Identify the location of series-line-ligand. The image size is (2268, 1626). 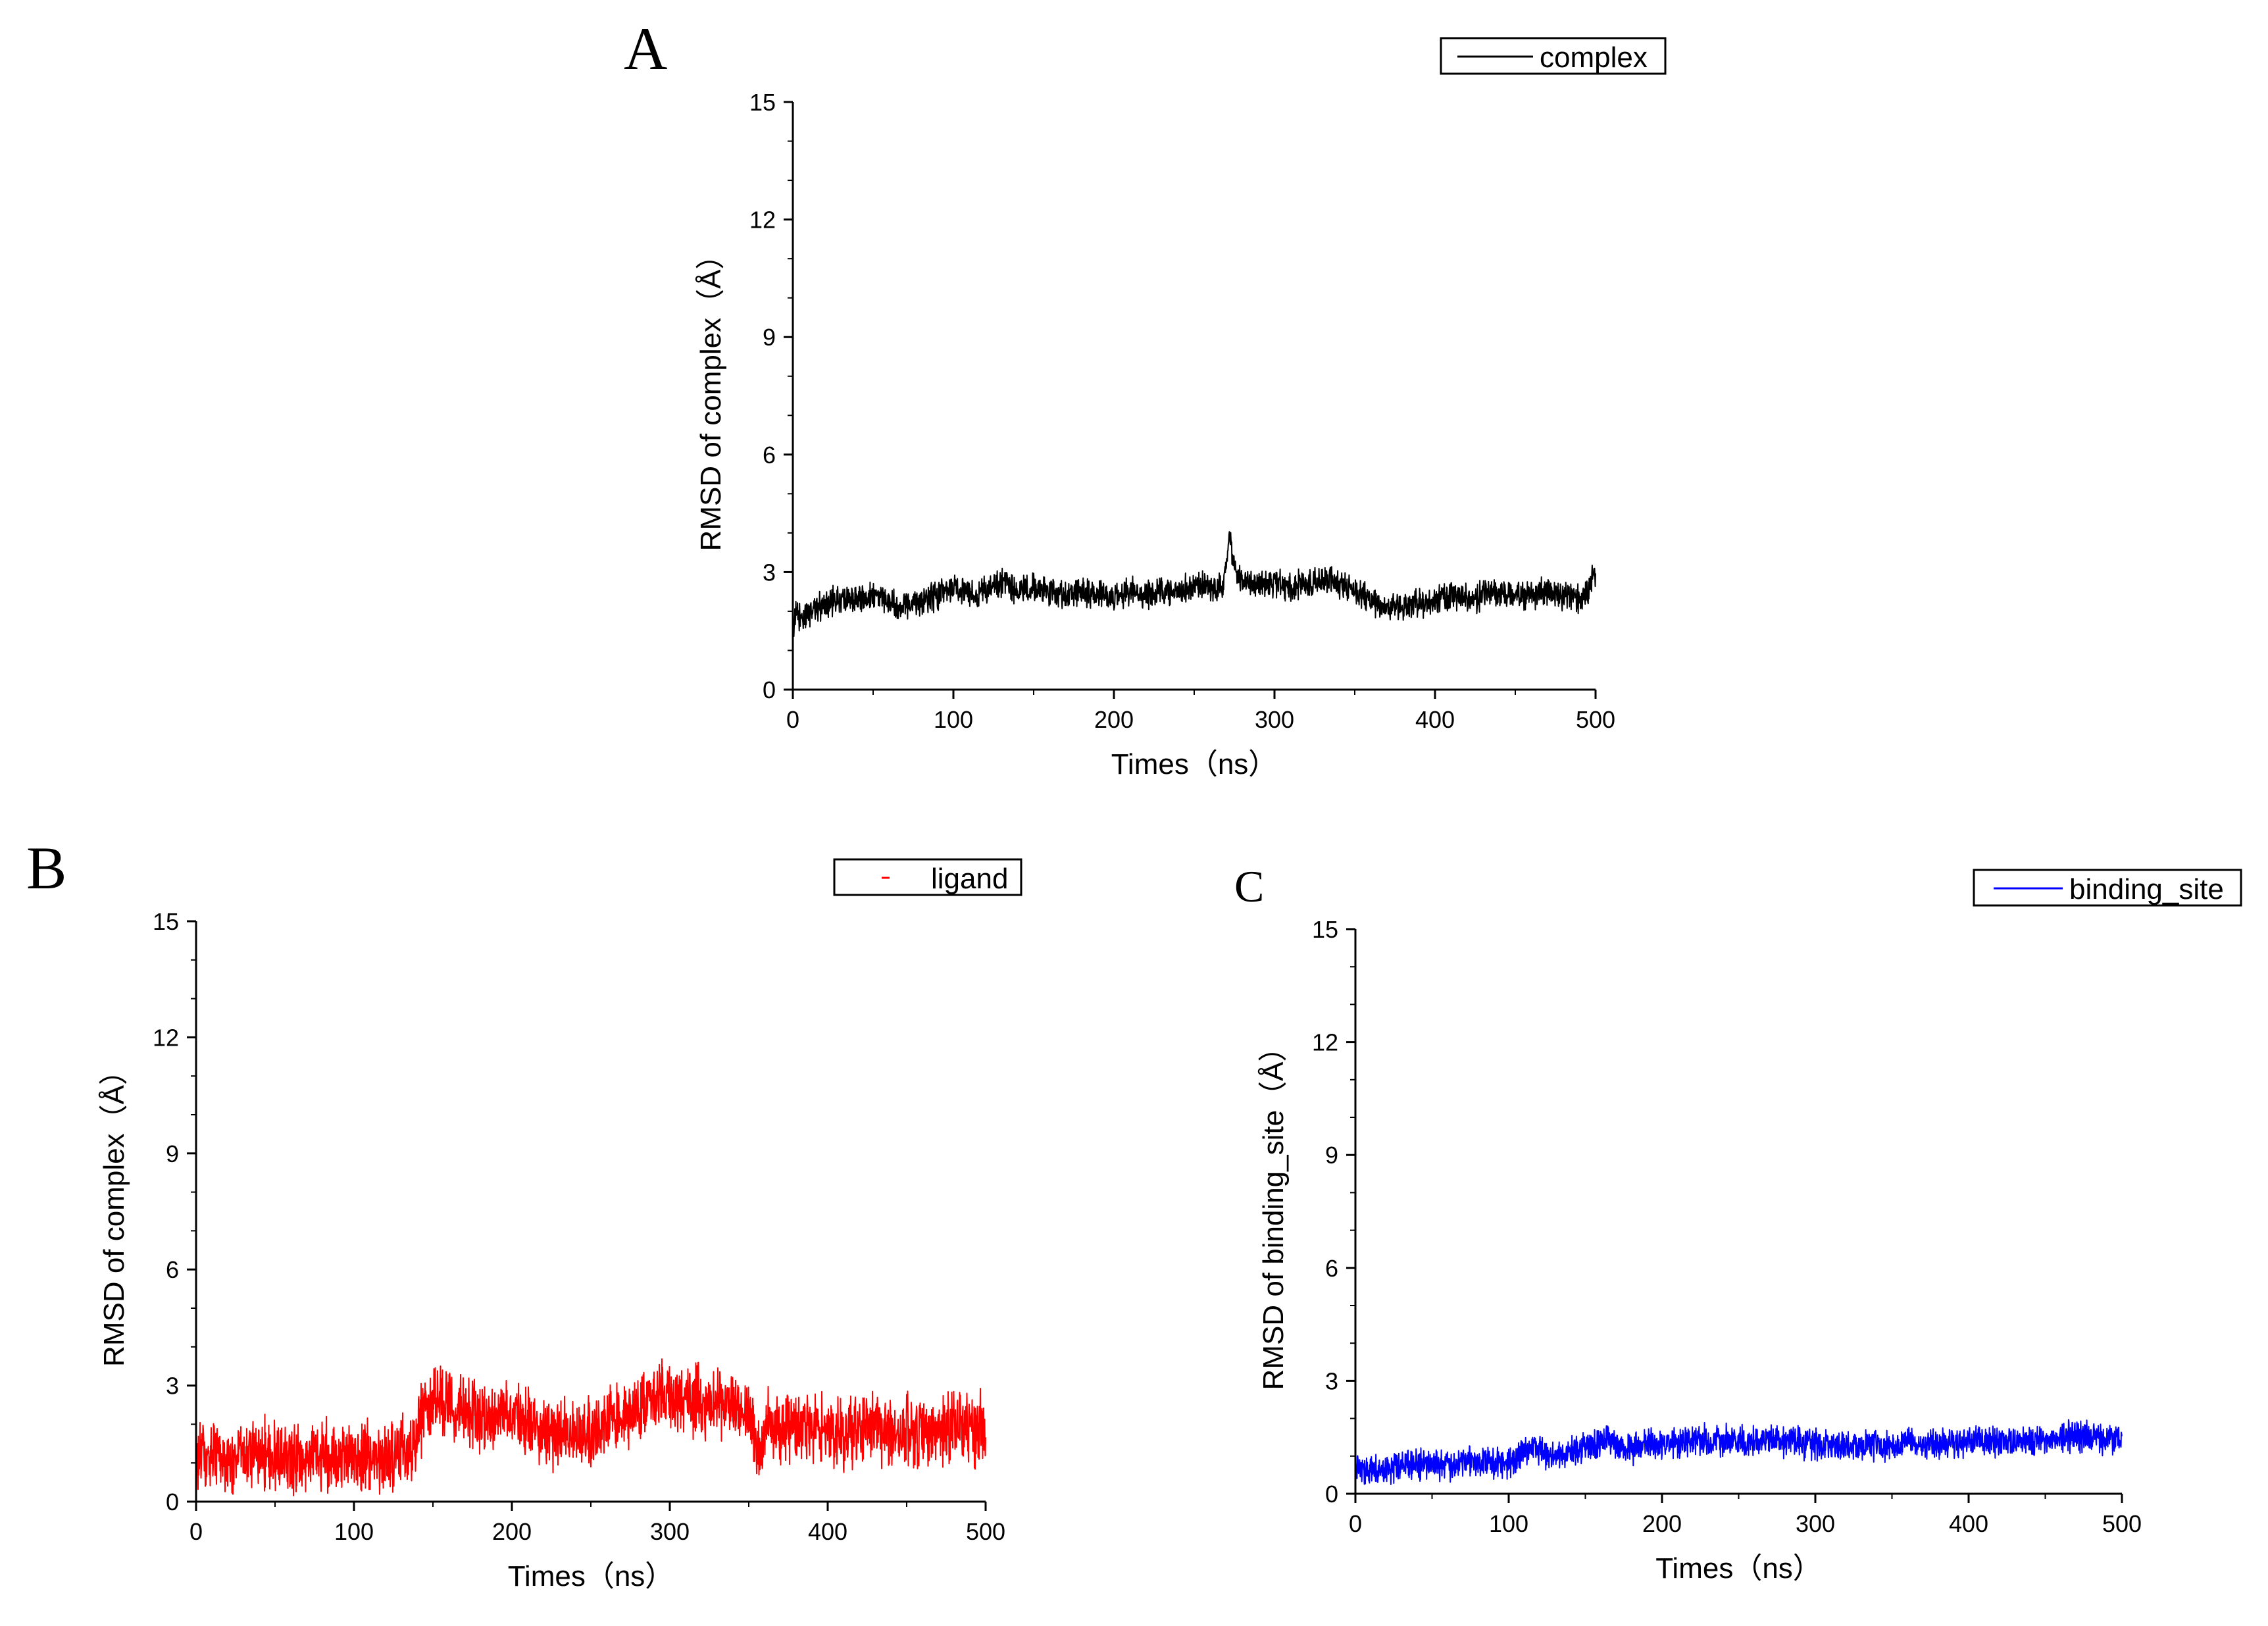
(590, 1427).